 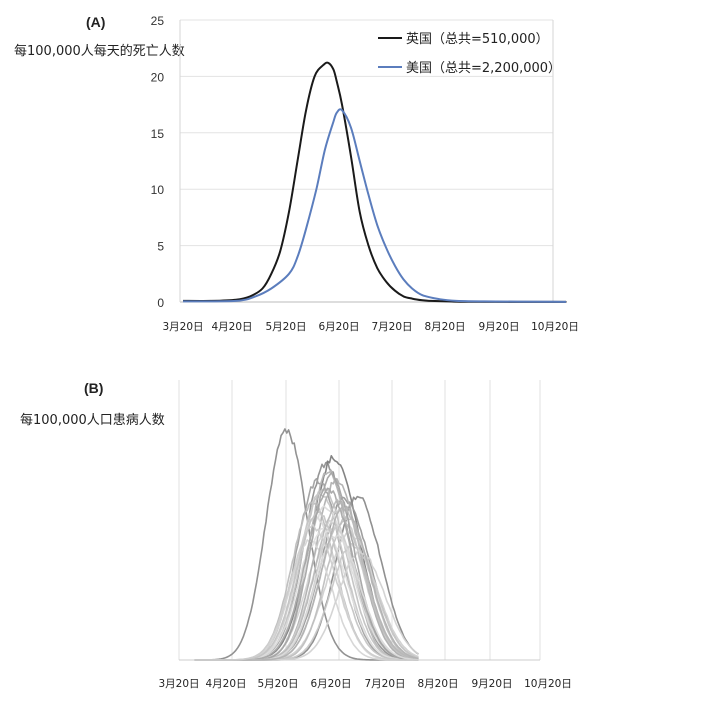 I want to click on panel-a-x-tick-label: 8月20日, so click(x=444, y=327).